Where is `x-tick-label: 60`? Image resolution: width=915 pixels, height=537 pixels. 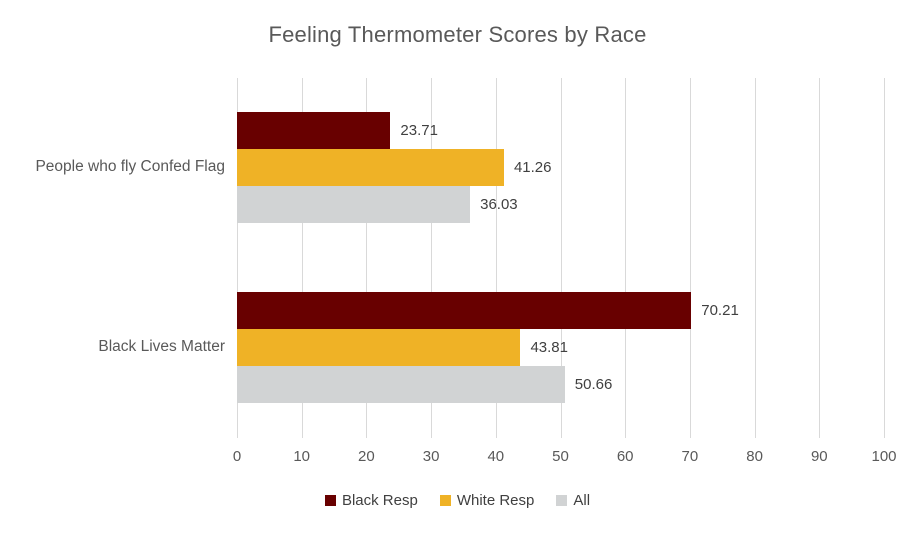 x-tick-label: 60 is located at coordinates (625, 456).